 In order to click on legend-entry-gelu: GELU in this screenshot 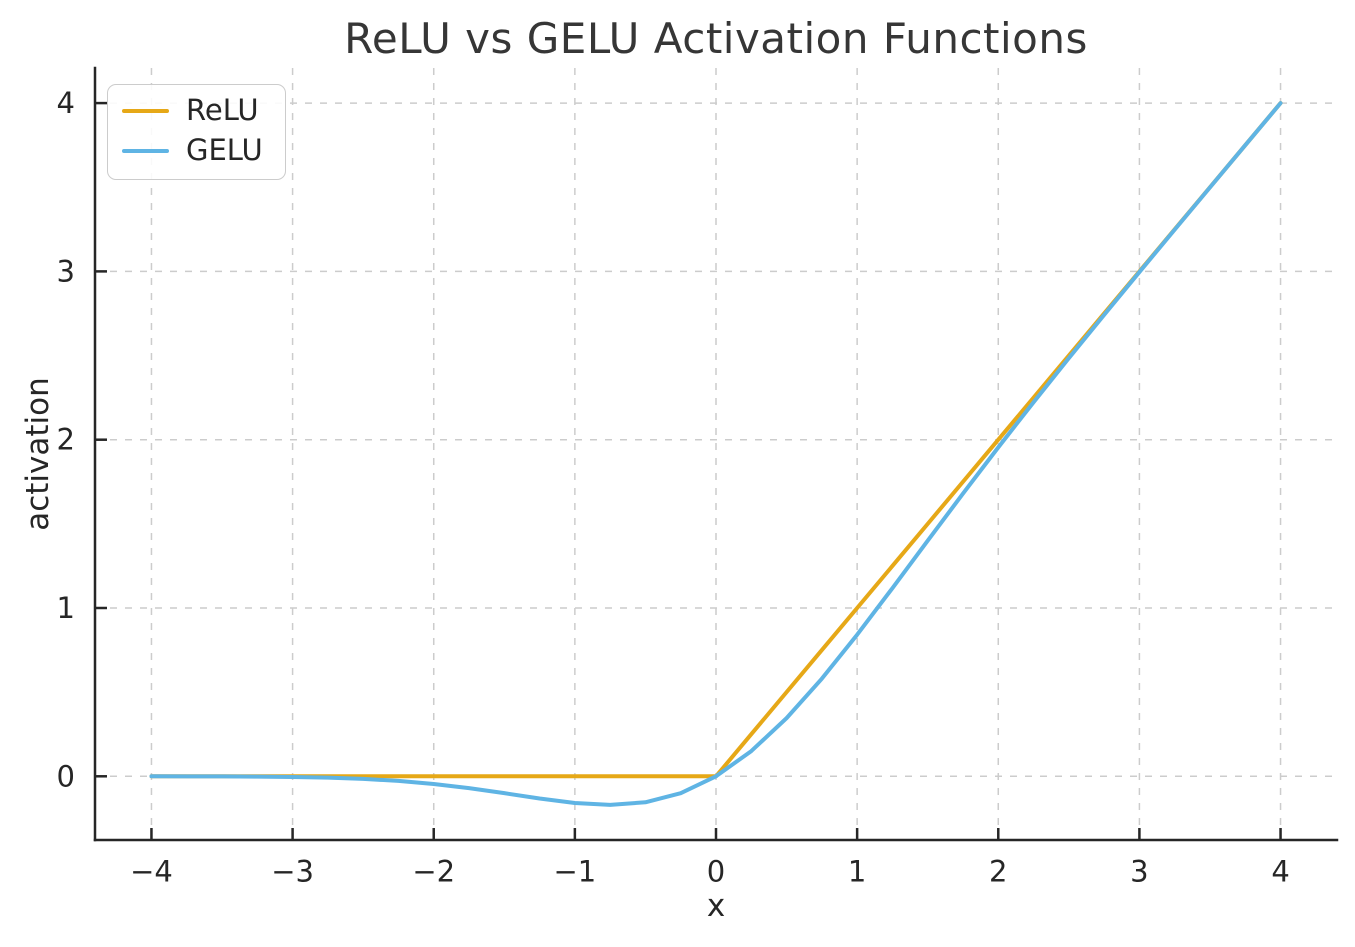, I will do `click(192, 149)`.